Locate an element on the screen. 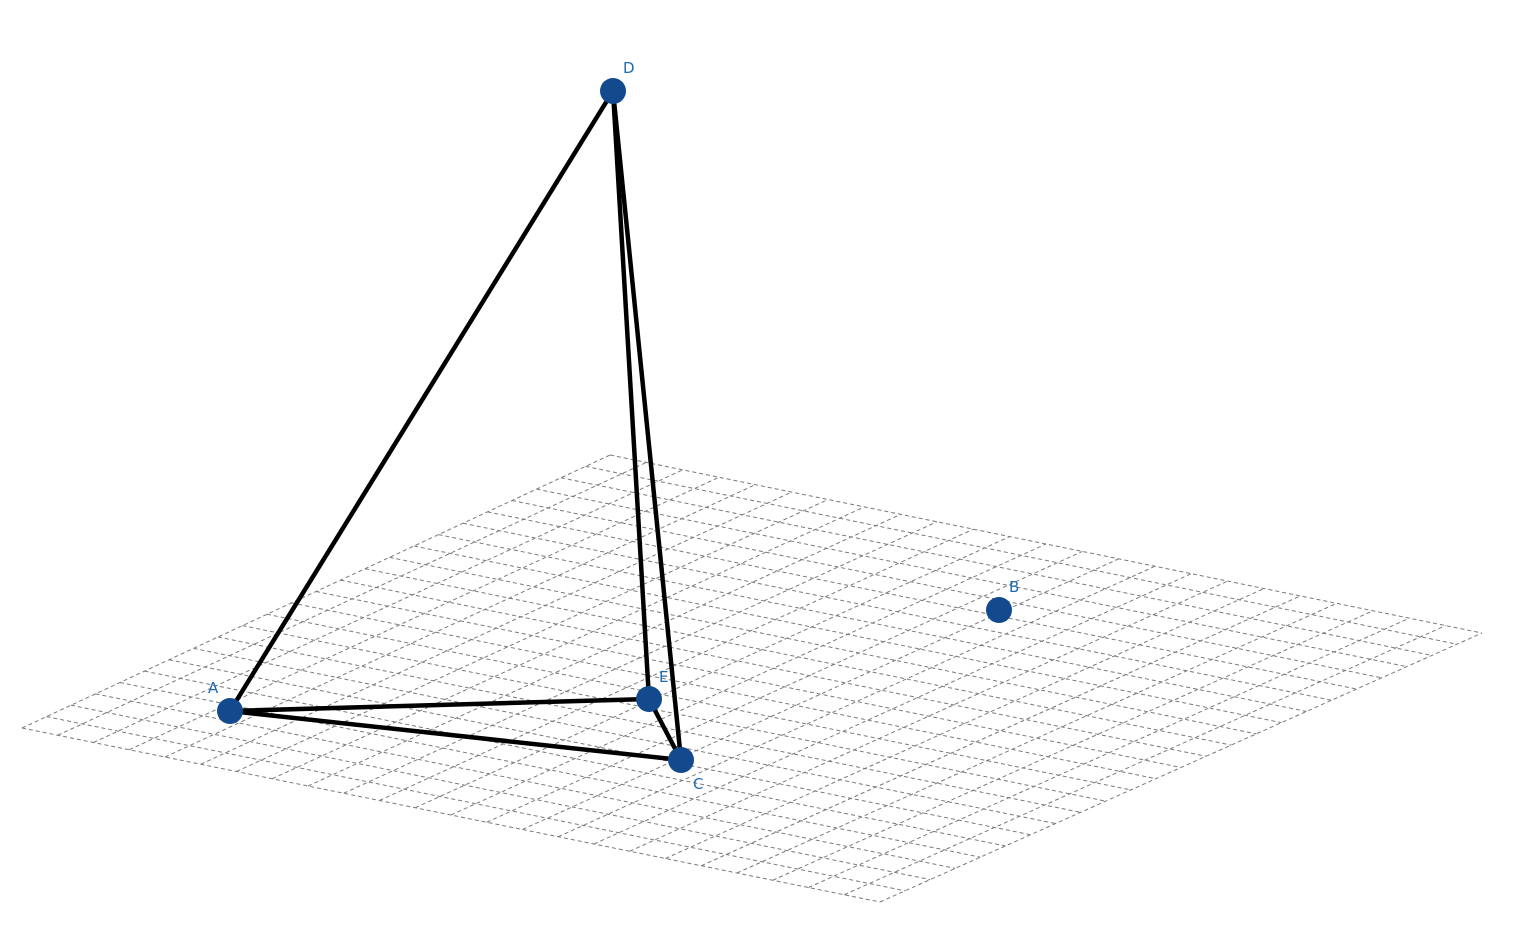 The width and height of the screenshot is (1516, 940). point-a-label: A is located at coordinates (213, 688).